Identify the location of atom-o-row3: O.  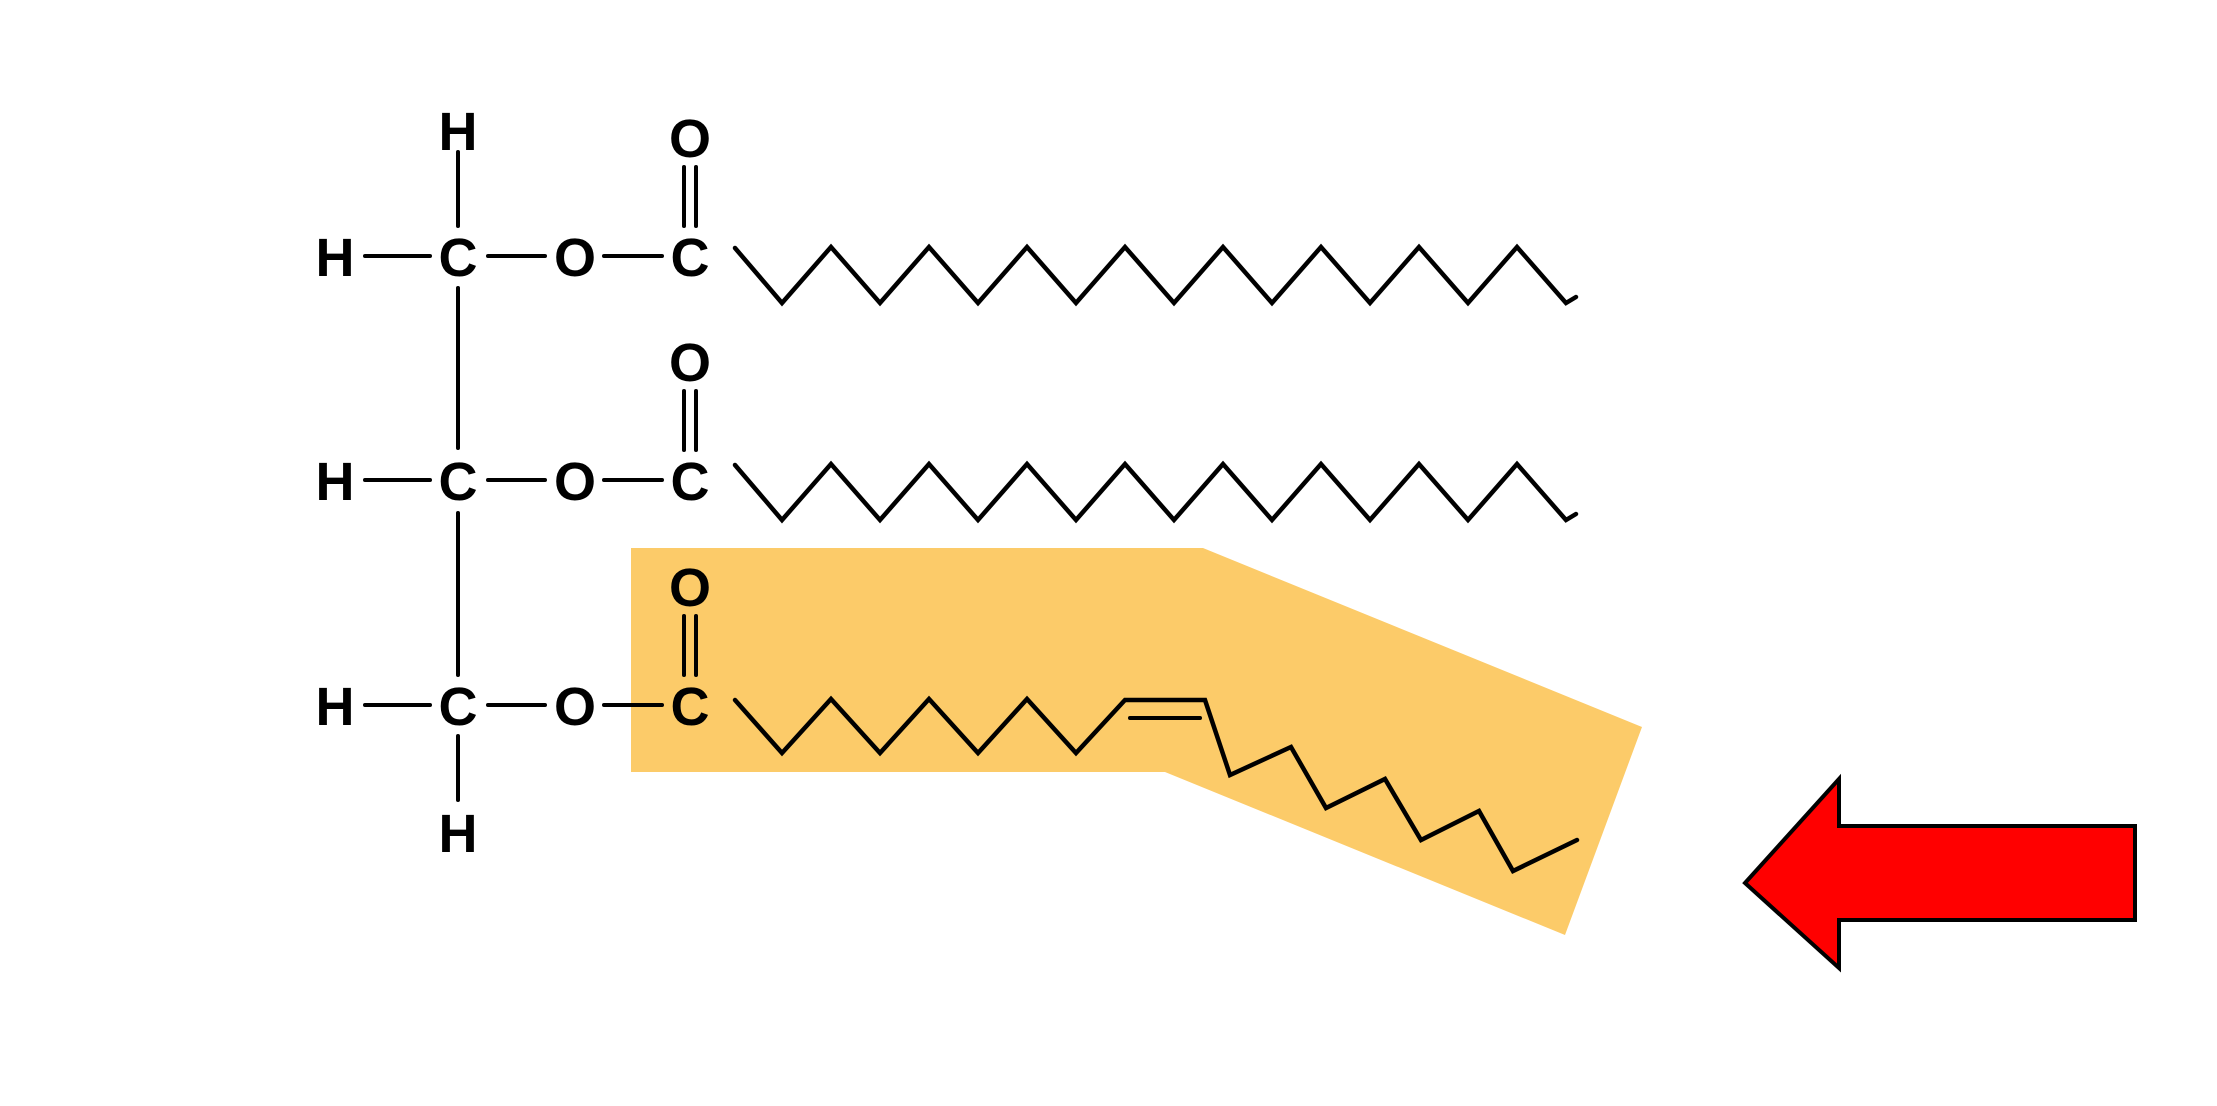
(575, 707).